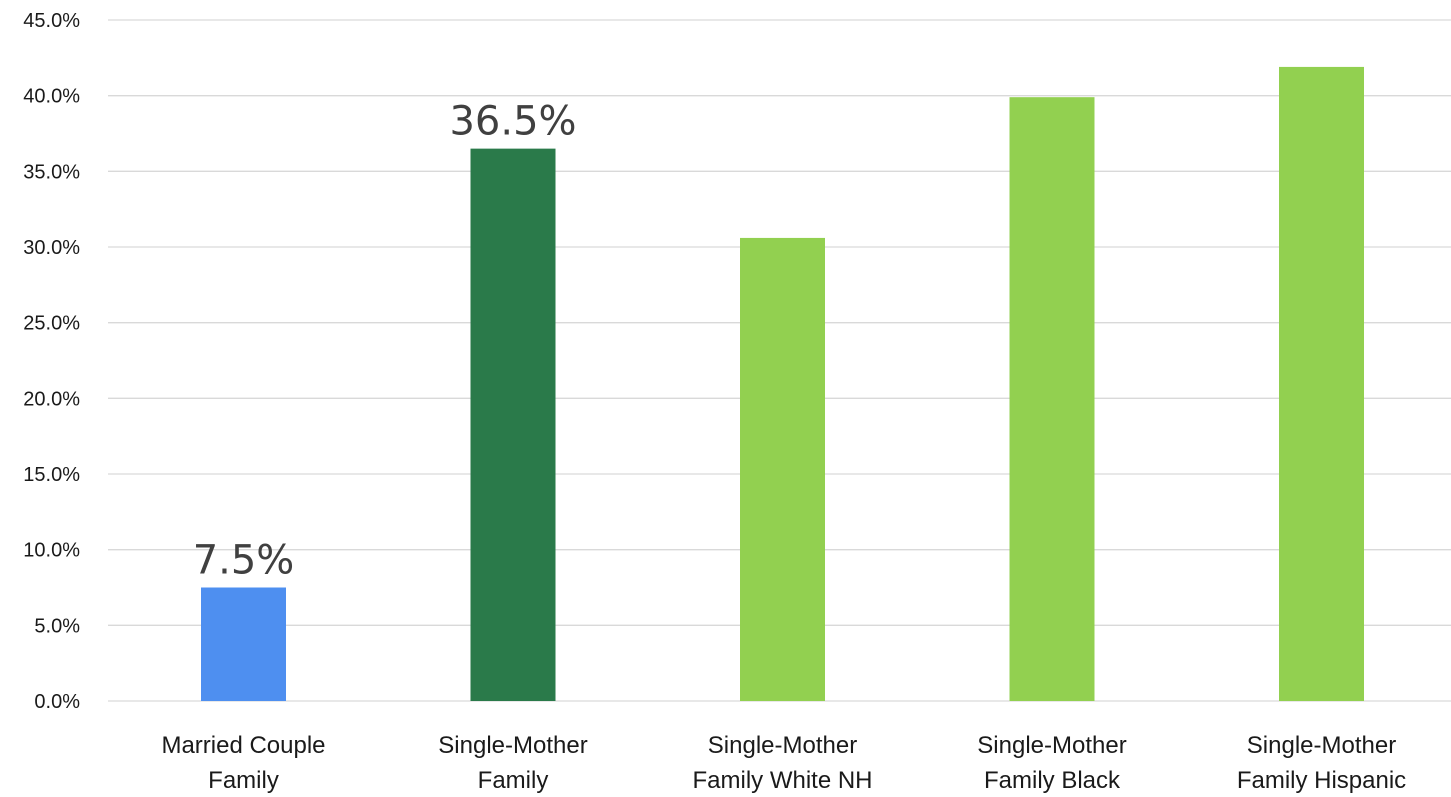 The image size is (1451, 797). What do you see at coordinates (57, 702) in the screenshot?
I see `y-tick-label: 0.0%` at bounding box center [57, 702].